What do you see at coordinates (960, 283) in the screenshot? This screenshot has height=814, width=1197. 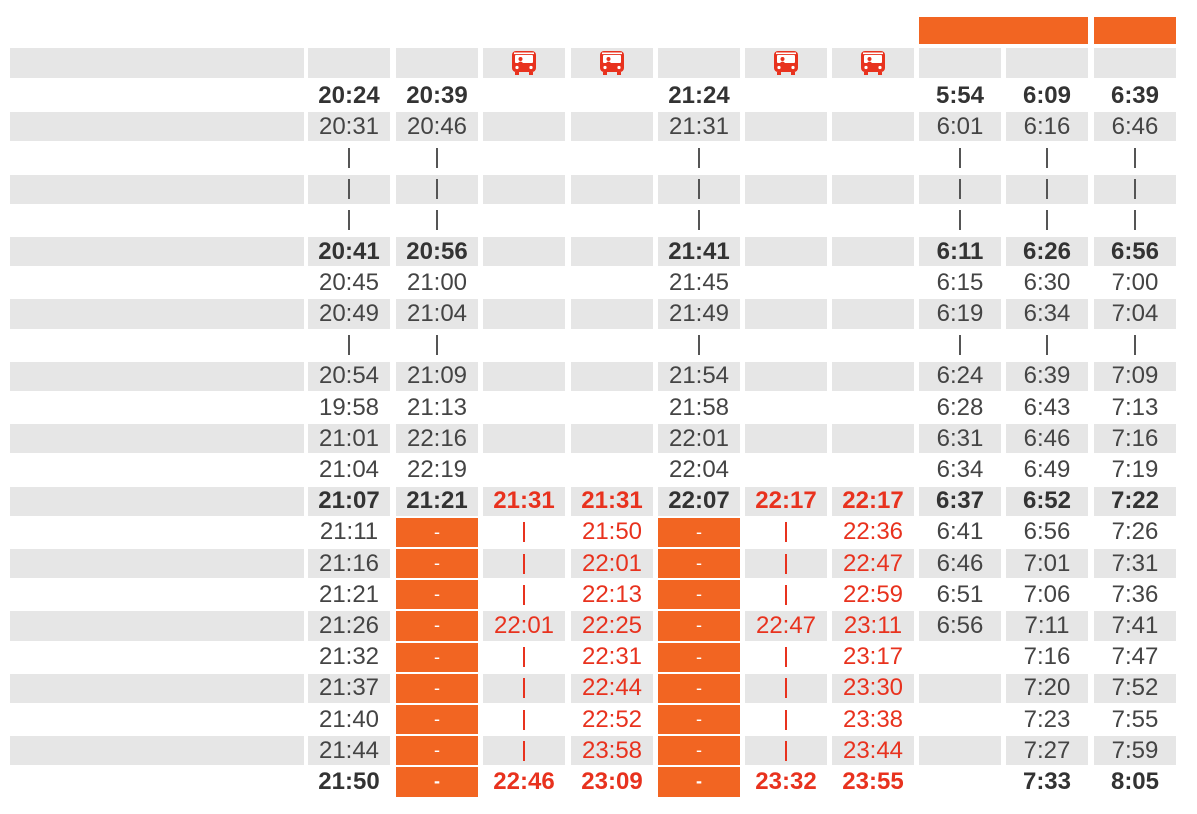 I see `departure-time: 6:15` at bounding box center [960, 283].